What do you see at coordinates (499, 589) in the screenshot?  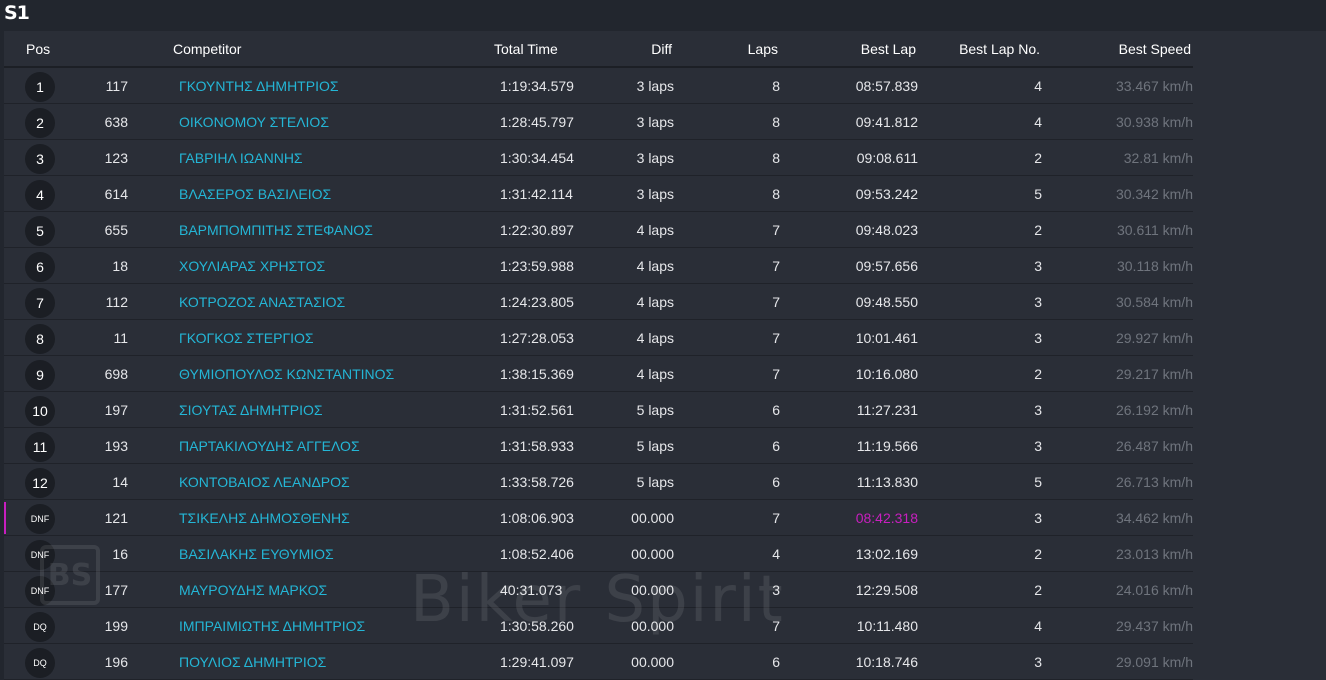 I see `total-time: 40:31.073` at bounding box center [499, 589].